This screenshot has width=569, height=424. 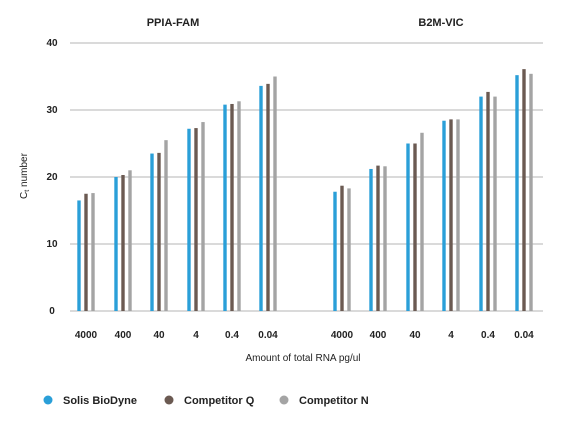 I want to click on legend-label: Solis BioDyne, so click(x=100, y=401).